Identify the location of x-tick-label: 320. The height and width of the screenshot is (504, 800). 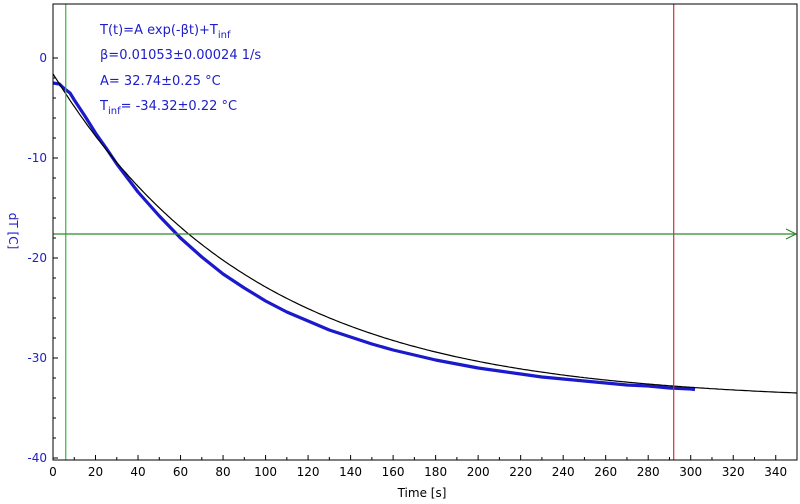
(733, 472).